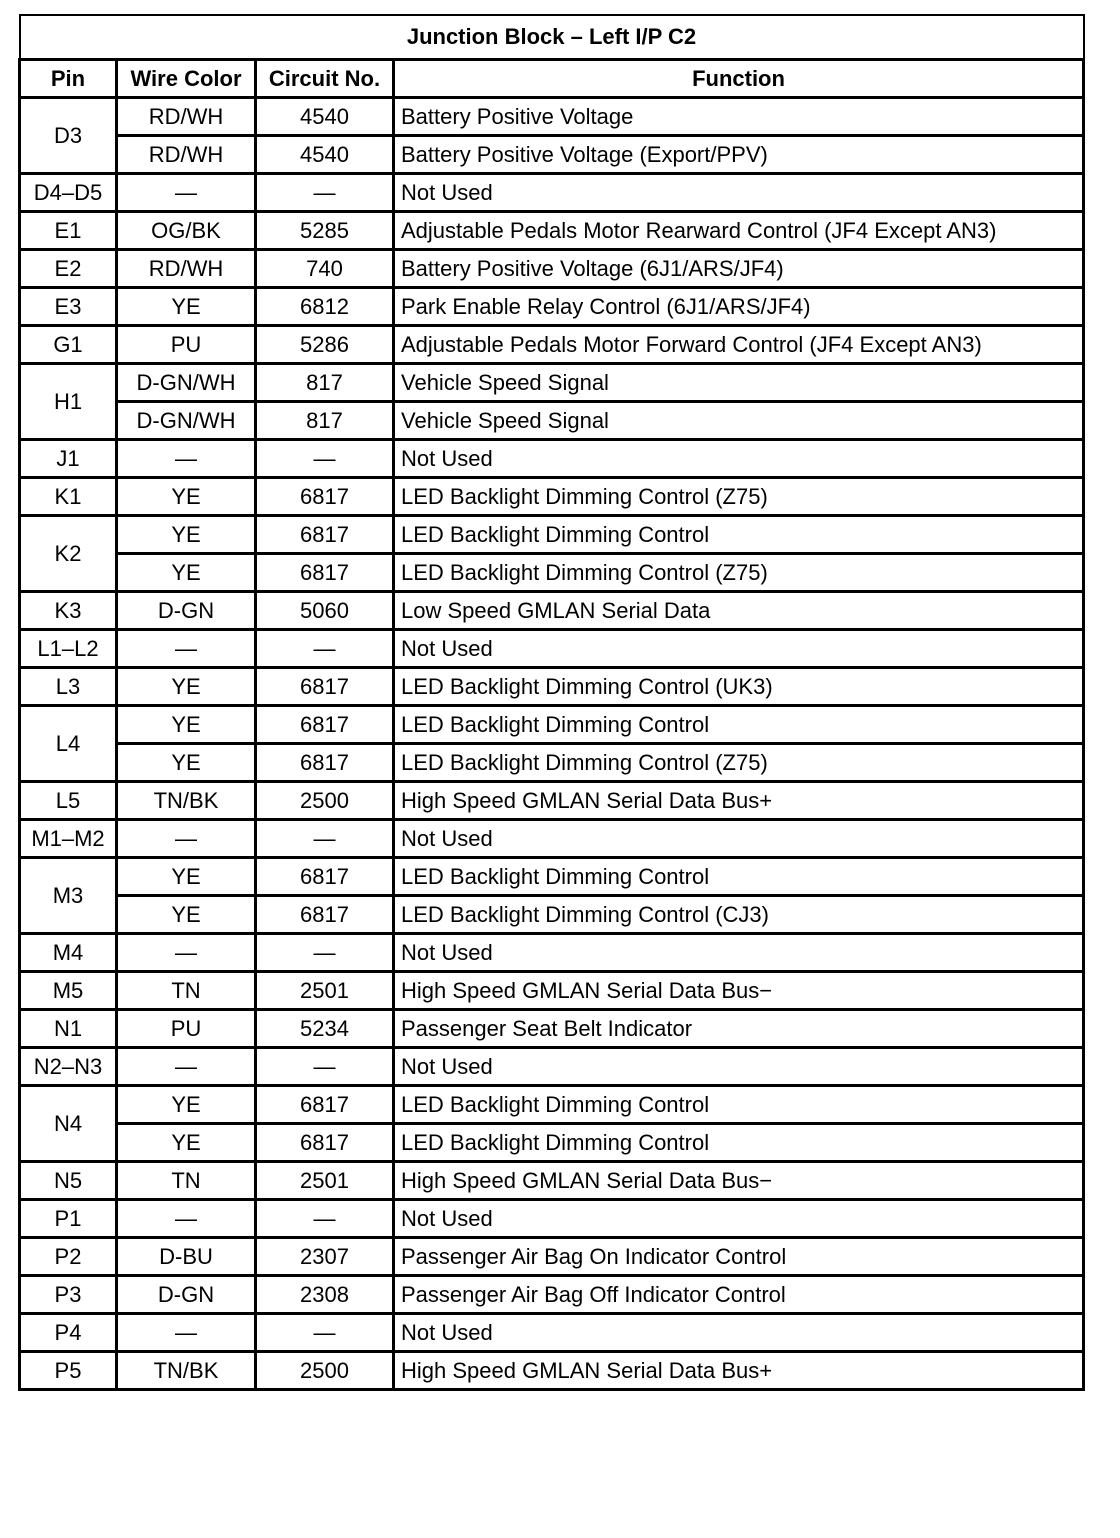 This screenshot has width=1120, height=1538. What do you see at coordinates (738, 1294) in the screenshot?
I see `function-cell: Passenger Air Bag Off Indicator Control` at bounding box center [738, 1294].